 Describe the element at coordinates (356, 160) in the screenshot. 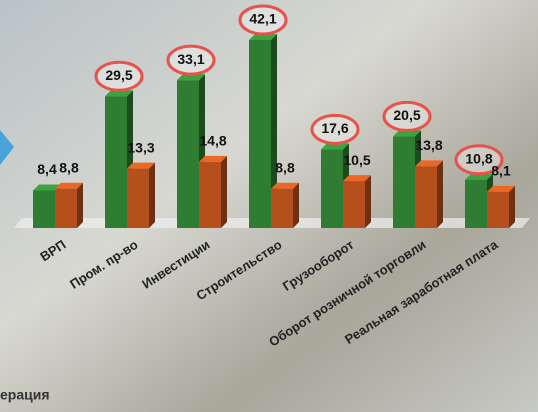

I see `data-label: 10,5` at that location.